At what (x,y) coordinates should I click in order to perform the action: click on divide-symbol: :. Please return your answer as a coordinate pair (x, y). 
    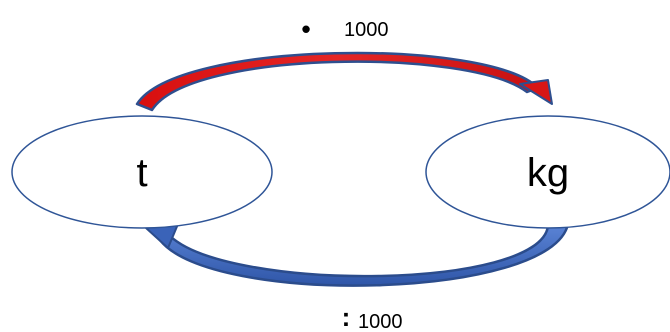
    Looking at the image, I should click on (346, 317).